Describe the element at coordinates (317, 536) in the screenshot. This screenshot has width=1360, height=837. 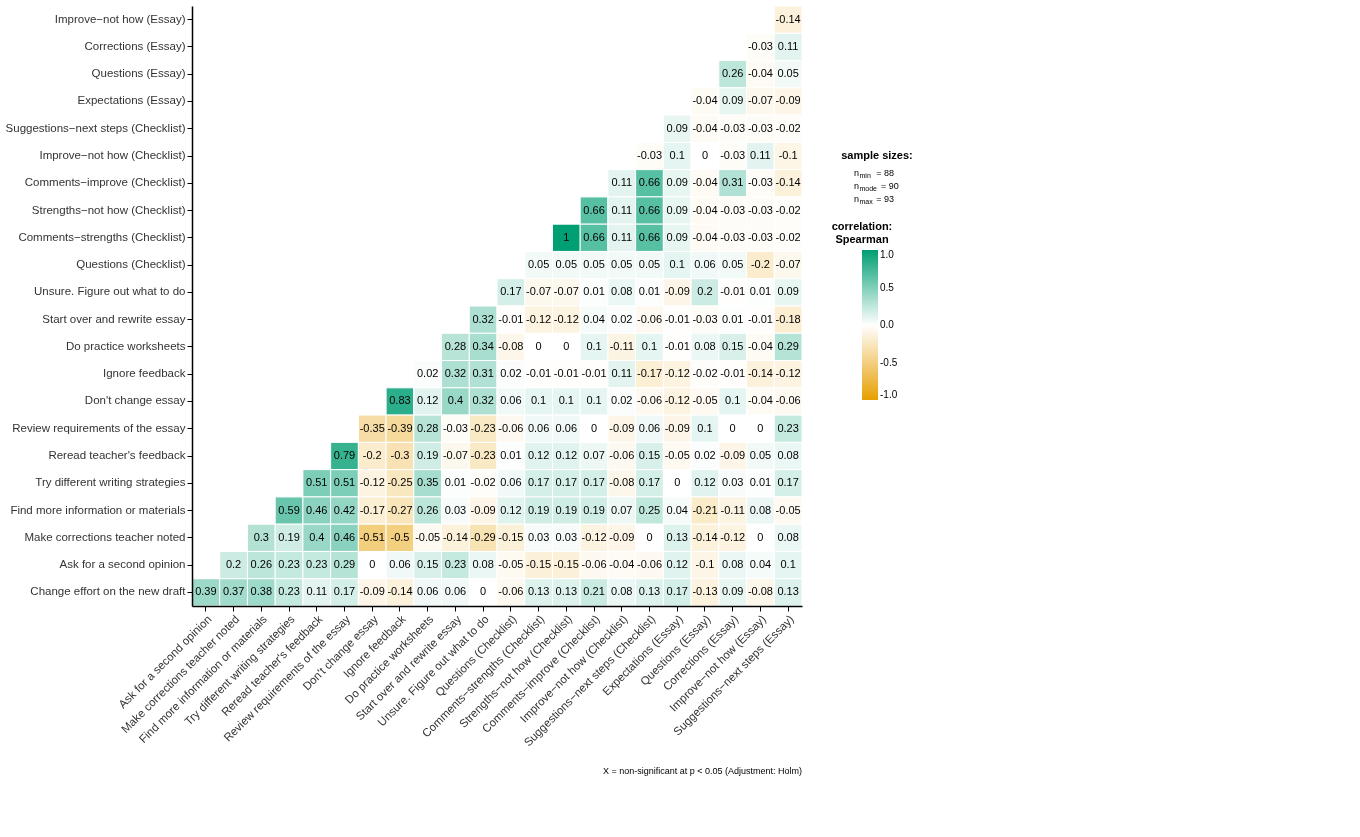
I see `data-label: 0.4` at that location.